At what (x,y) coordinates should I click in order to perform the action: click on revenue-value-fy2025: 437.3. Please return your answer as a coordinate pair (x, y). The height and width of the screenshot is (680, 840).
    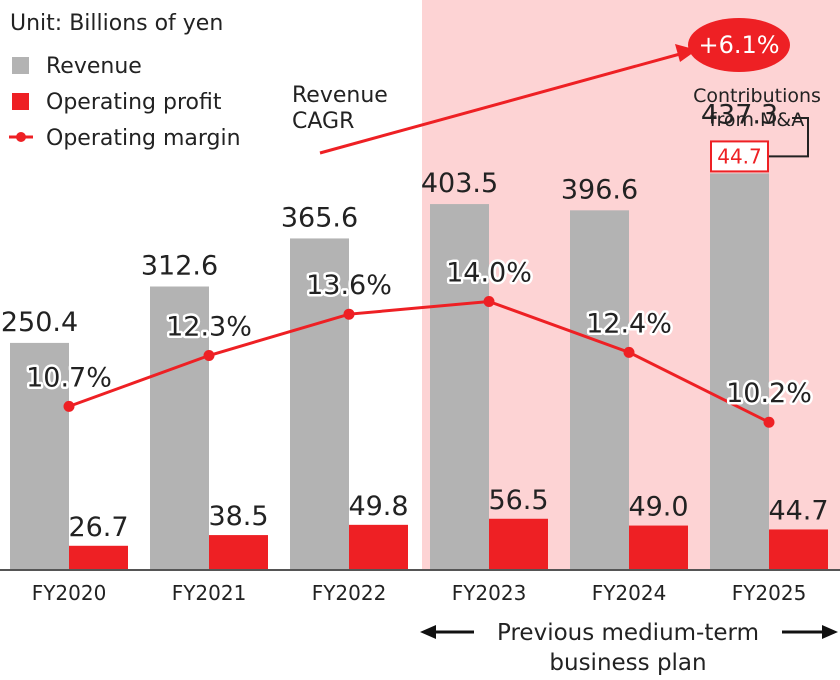
    Looking at the image, I should click on (739, 114).